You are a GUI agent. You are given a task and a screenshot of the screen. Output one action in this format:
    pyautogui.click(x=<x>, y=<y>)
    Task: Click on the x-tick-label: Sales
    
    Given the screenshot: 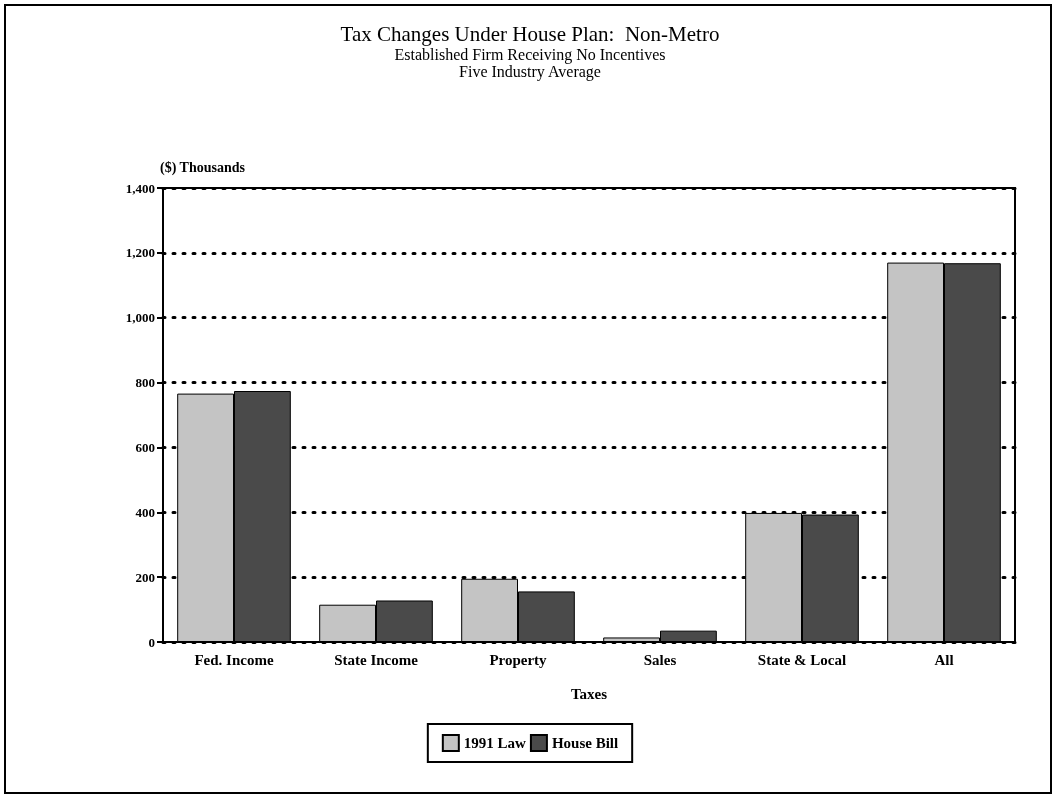 What is the action you would take?
    pyautogui.click(x=660, y=659)
    